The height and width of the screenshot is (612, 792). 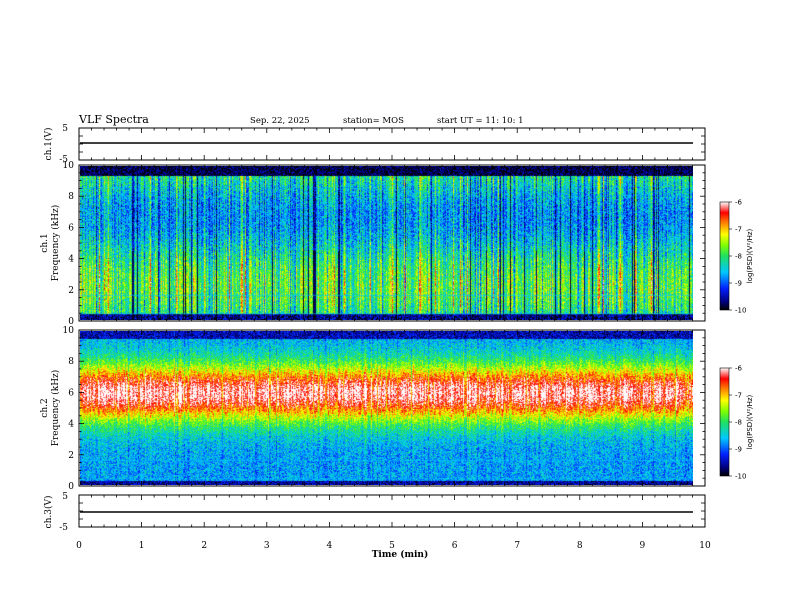 I want to click on ch1-colorbar-label: log(PSD)(V²/Hz), so click(x=750, y=255).